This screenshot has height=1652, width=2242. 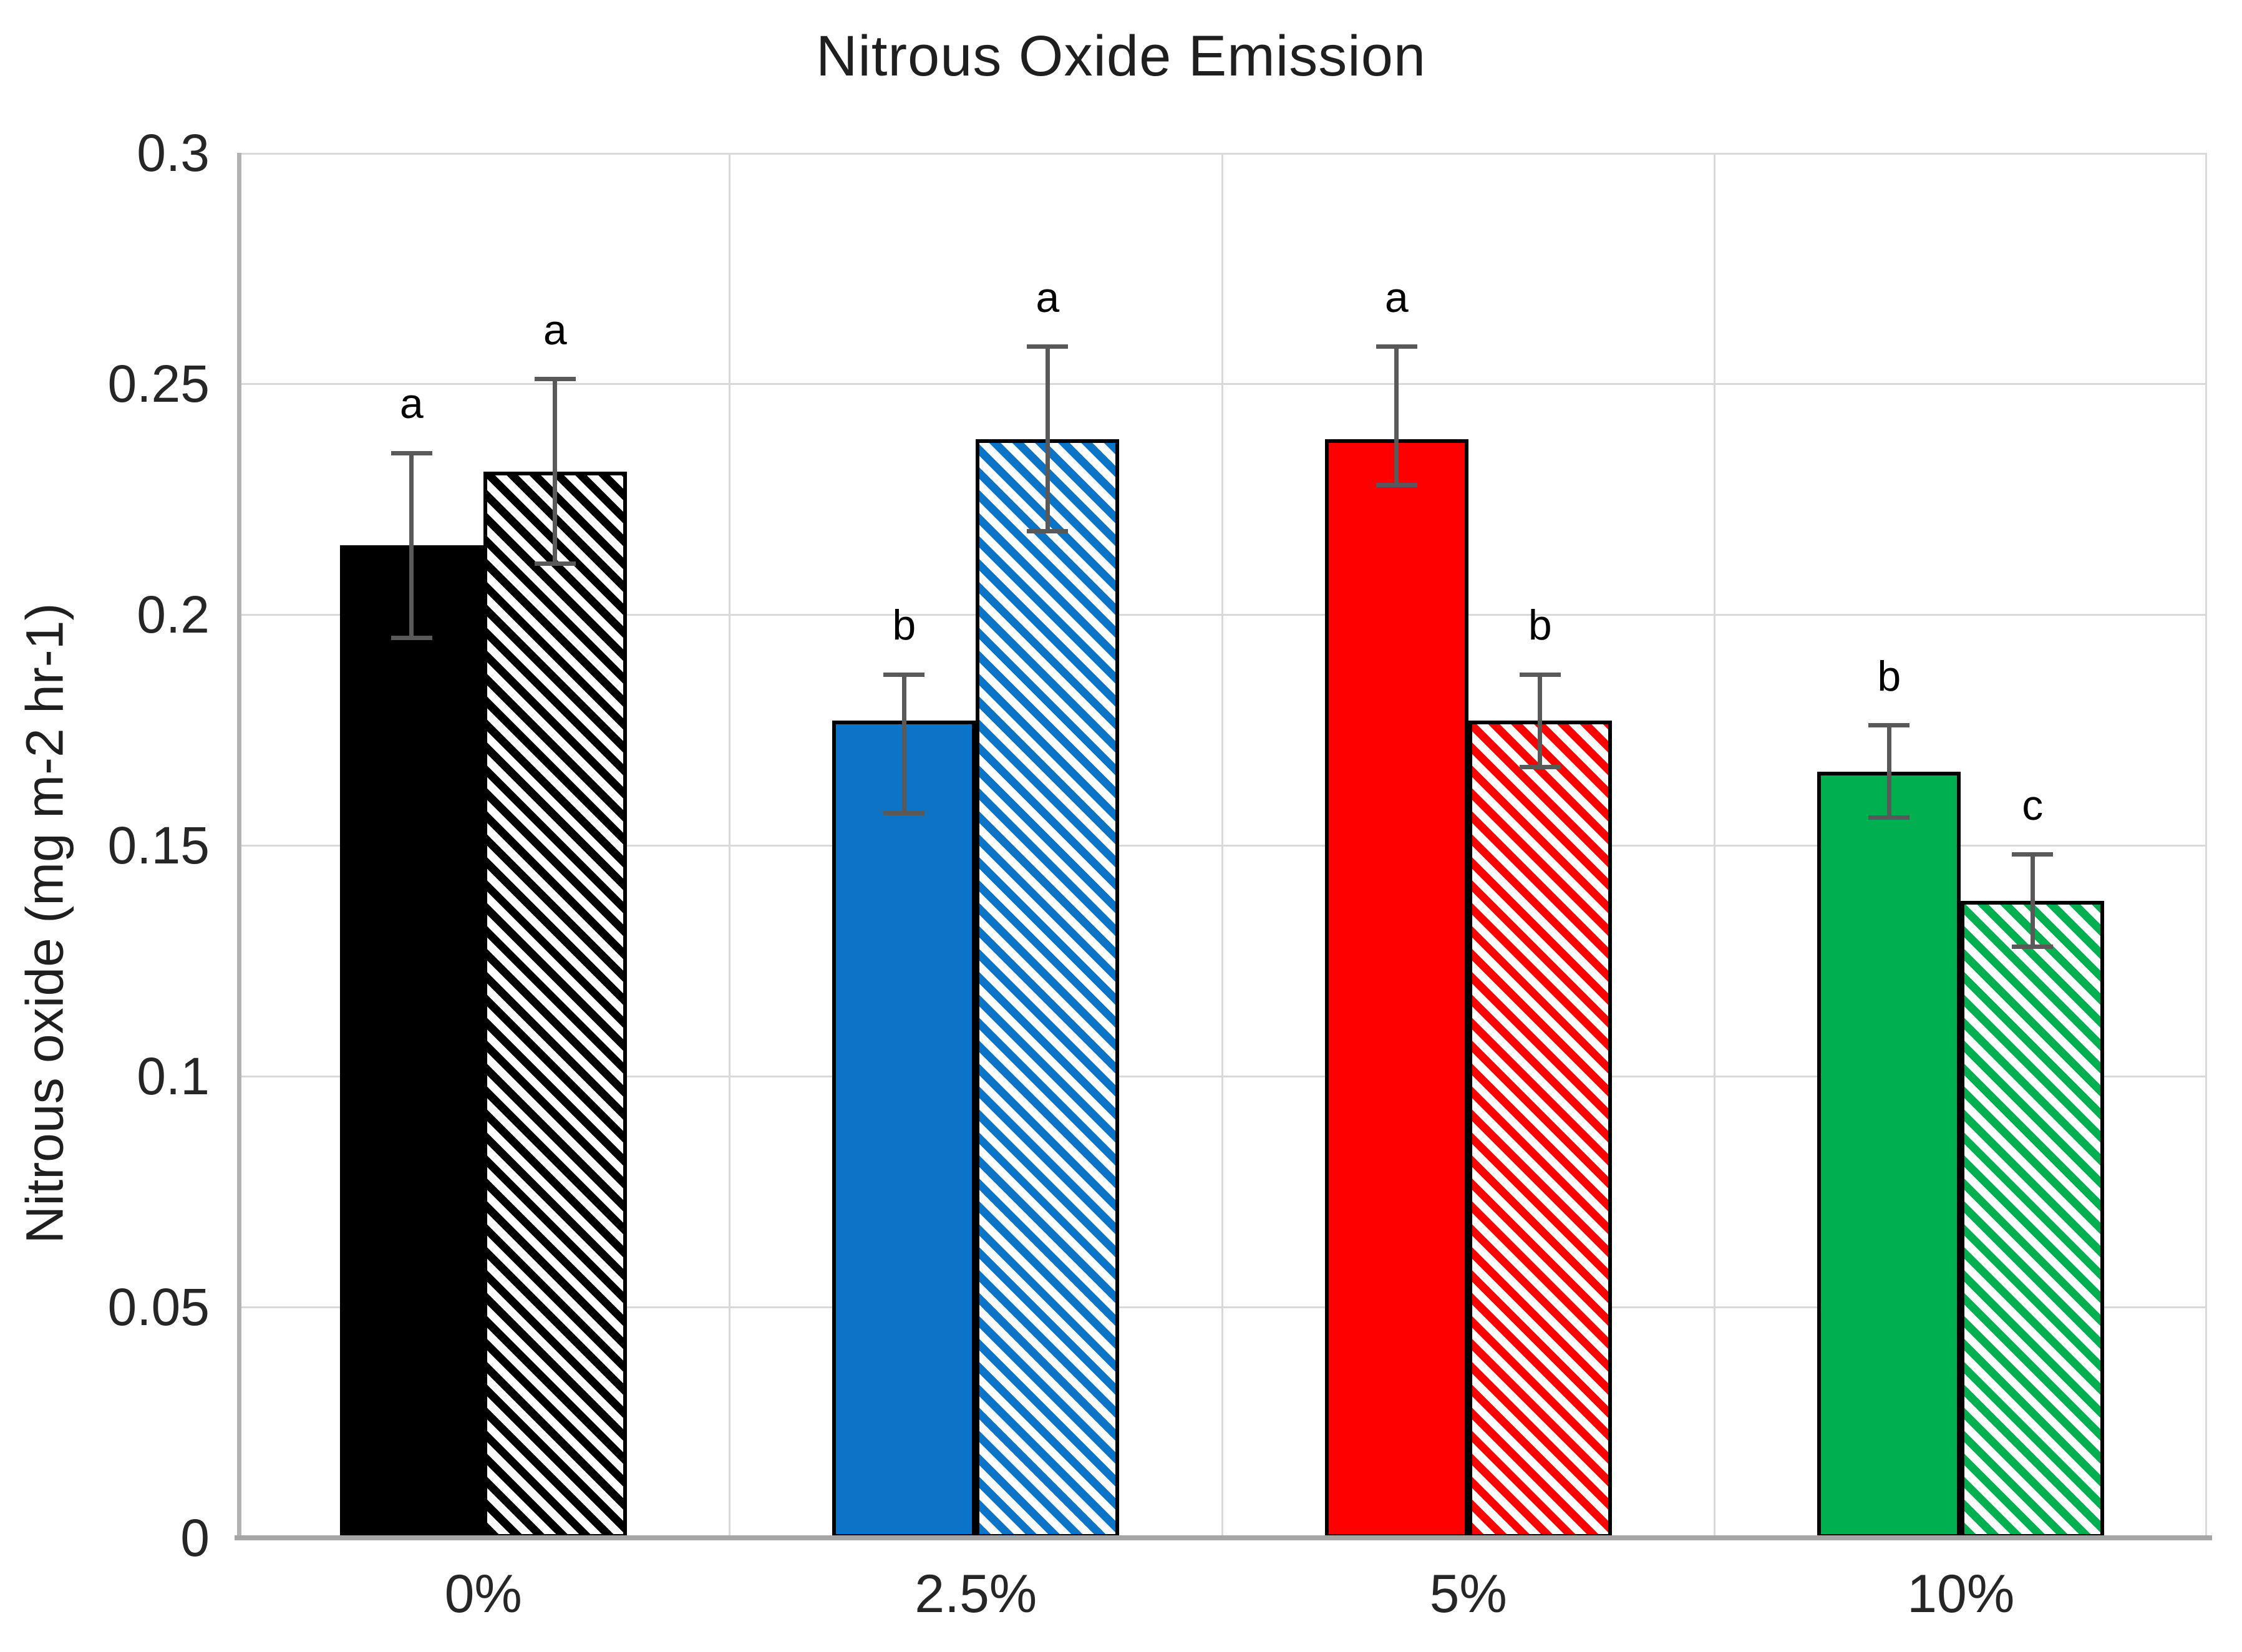 I want to click on chart-title: Nitrous Oxide Emission, so click(x=1121, y=56).